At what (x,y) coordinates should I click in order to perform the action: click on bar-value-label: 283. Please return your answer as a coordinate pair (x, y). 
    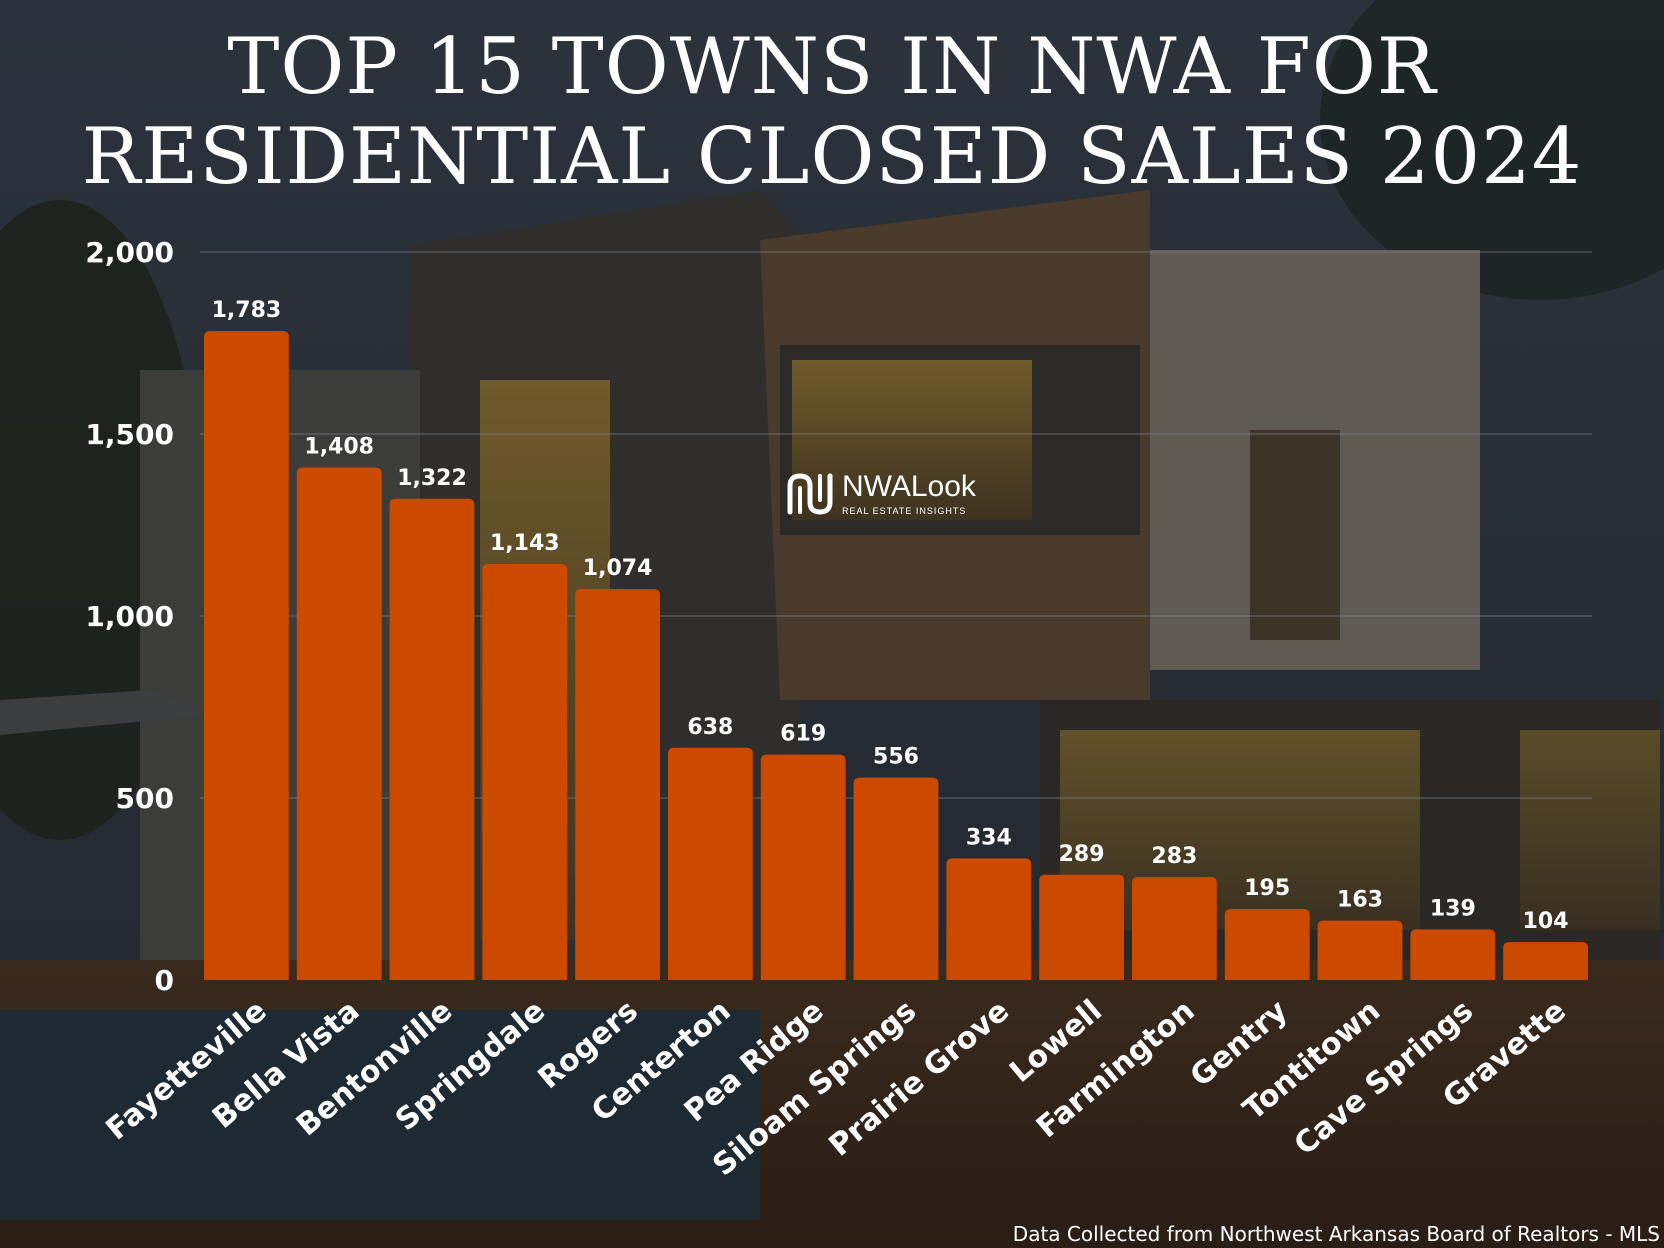
    Looking at the image, I should click on (1174, 856).